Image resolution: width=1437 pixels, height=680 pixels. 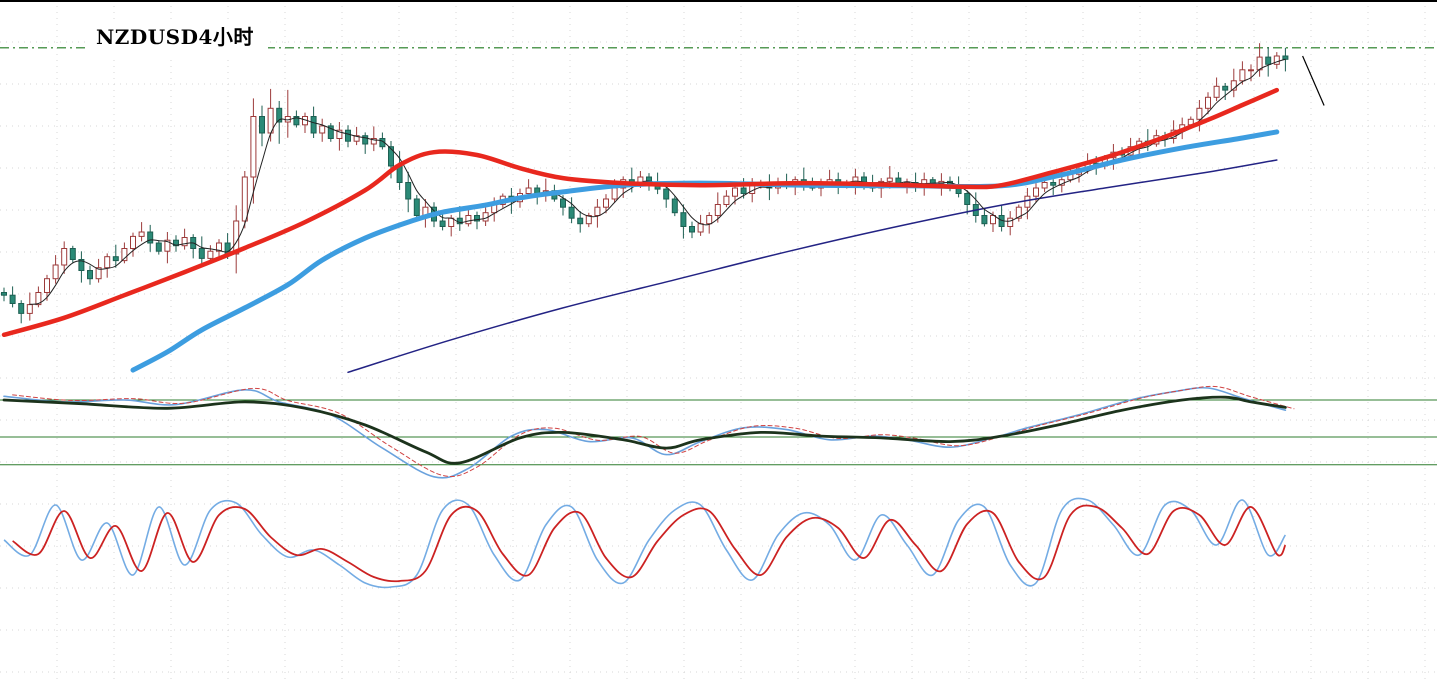 I want to click on osc-main-green, so click(x=644, y=430).